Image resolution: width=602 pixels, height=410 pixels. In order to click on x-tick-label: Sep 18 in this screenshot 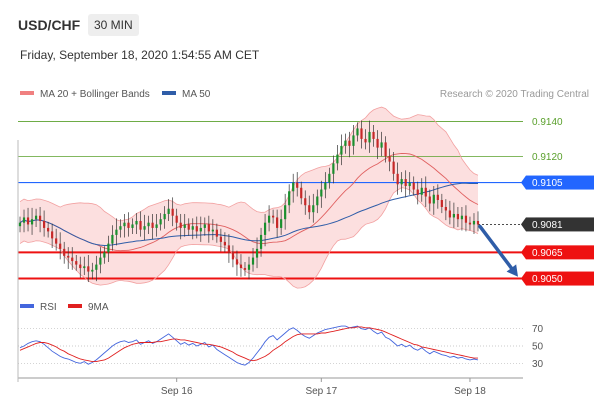, I will do `click(470, 391)`.